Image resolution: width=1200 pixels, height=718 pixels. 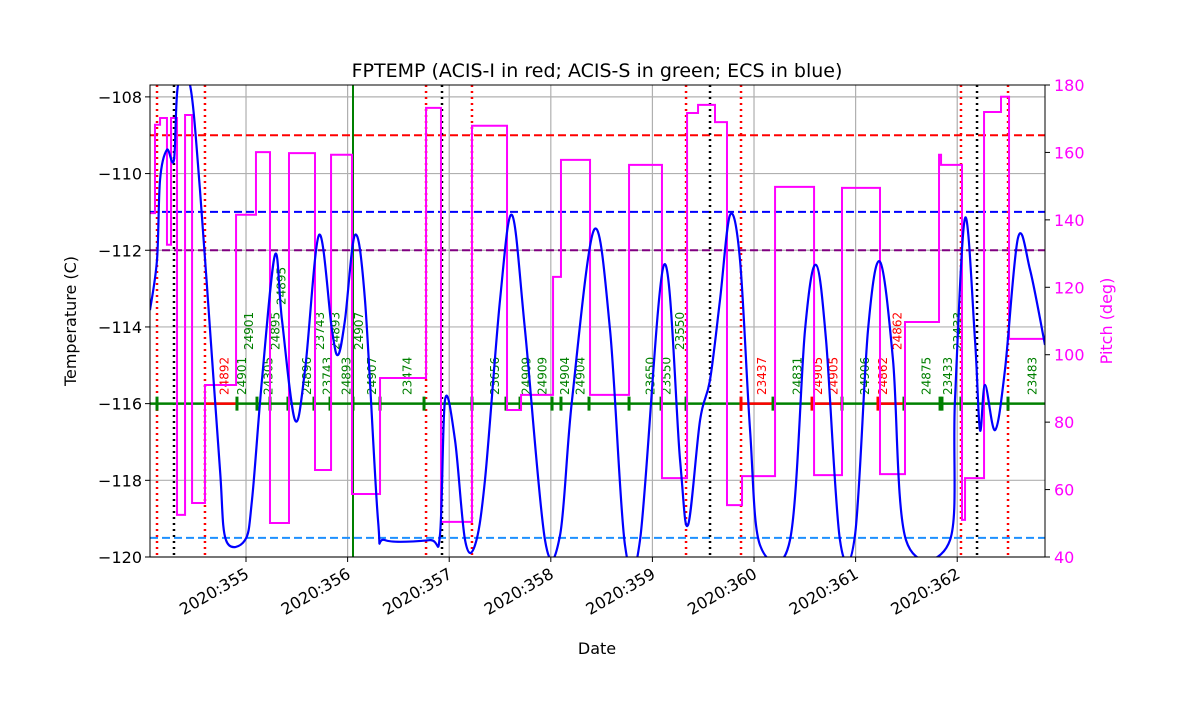 What do you see at coordinates (1064, 490) in the screenshot?
I see `y2-tick-label: 60` at bounding box center [1064, 490].